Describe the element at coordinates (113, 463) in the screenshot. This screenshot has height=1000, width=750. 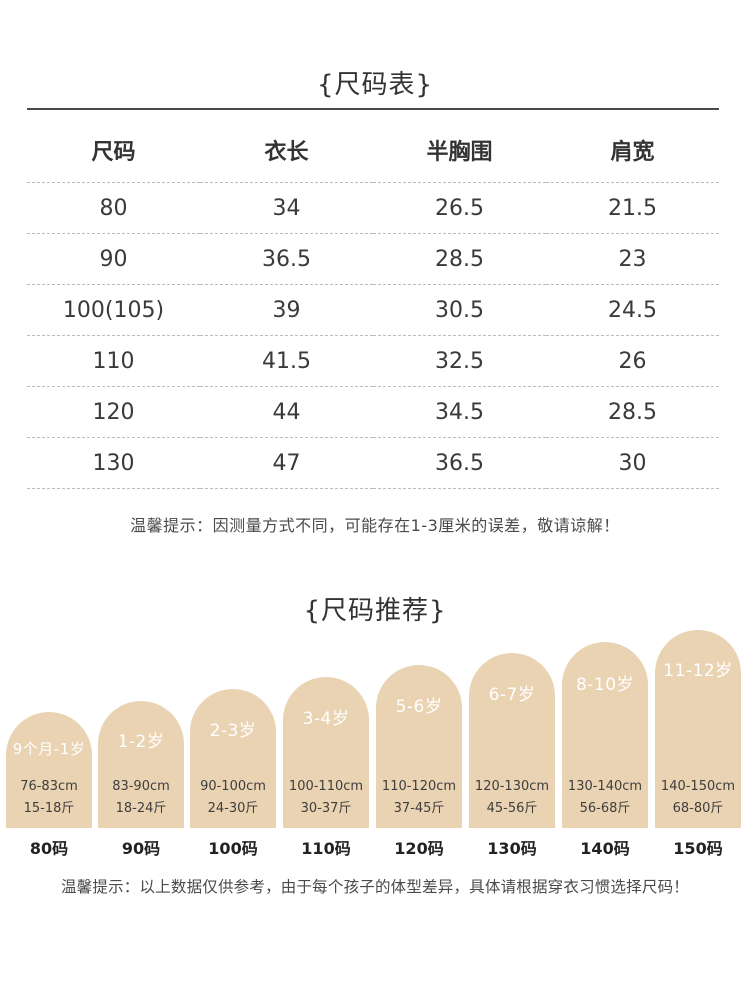
I see `cell-size: 130` at that location.